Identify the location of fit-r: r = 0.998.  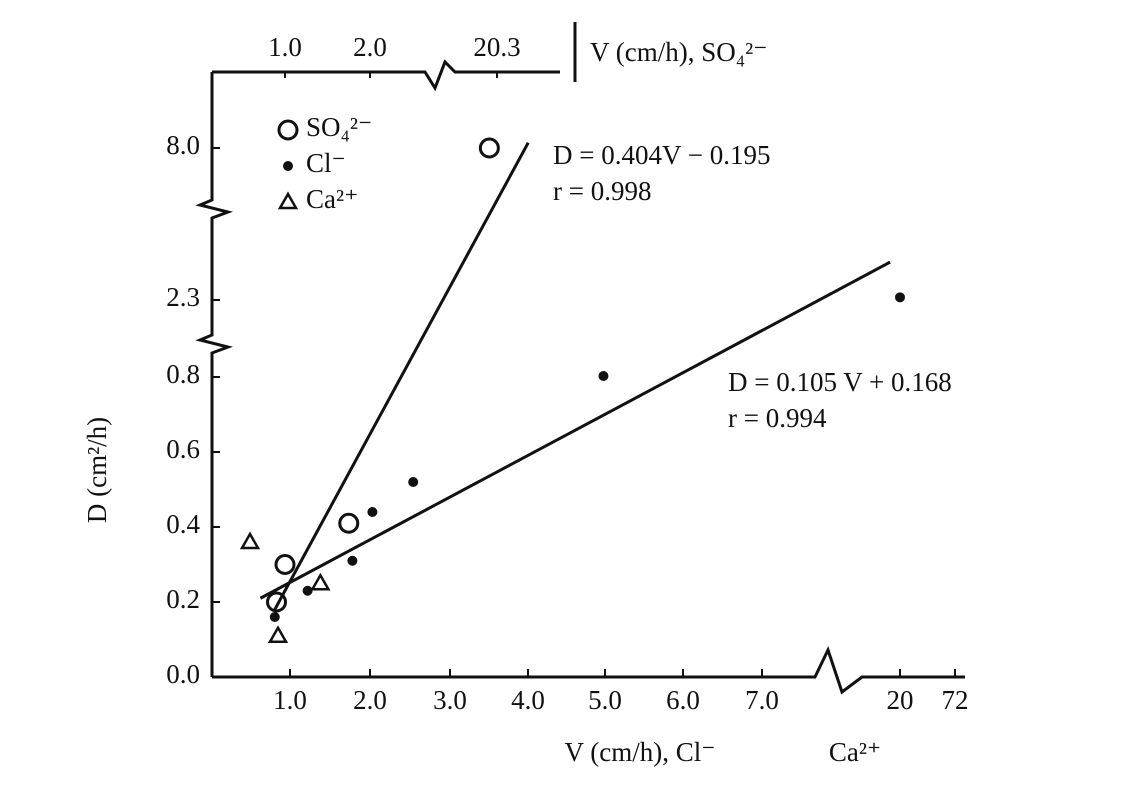
(602, 191).